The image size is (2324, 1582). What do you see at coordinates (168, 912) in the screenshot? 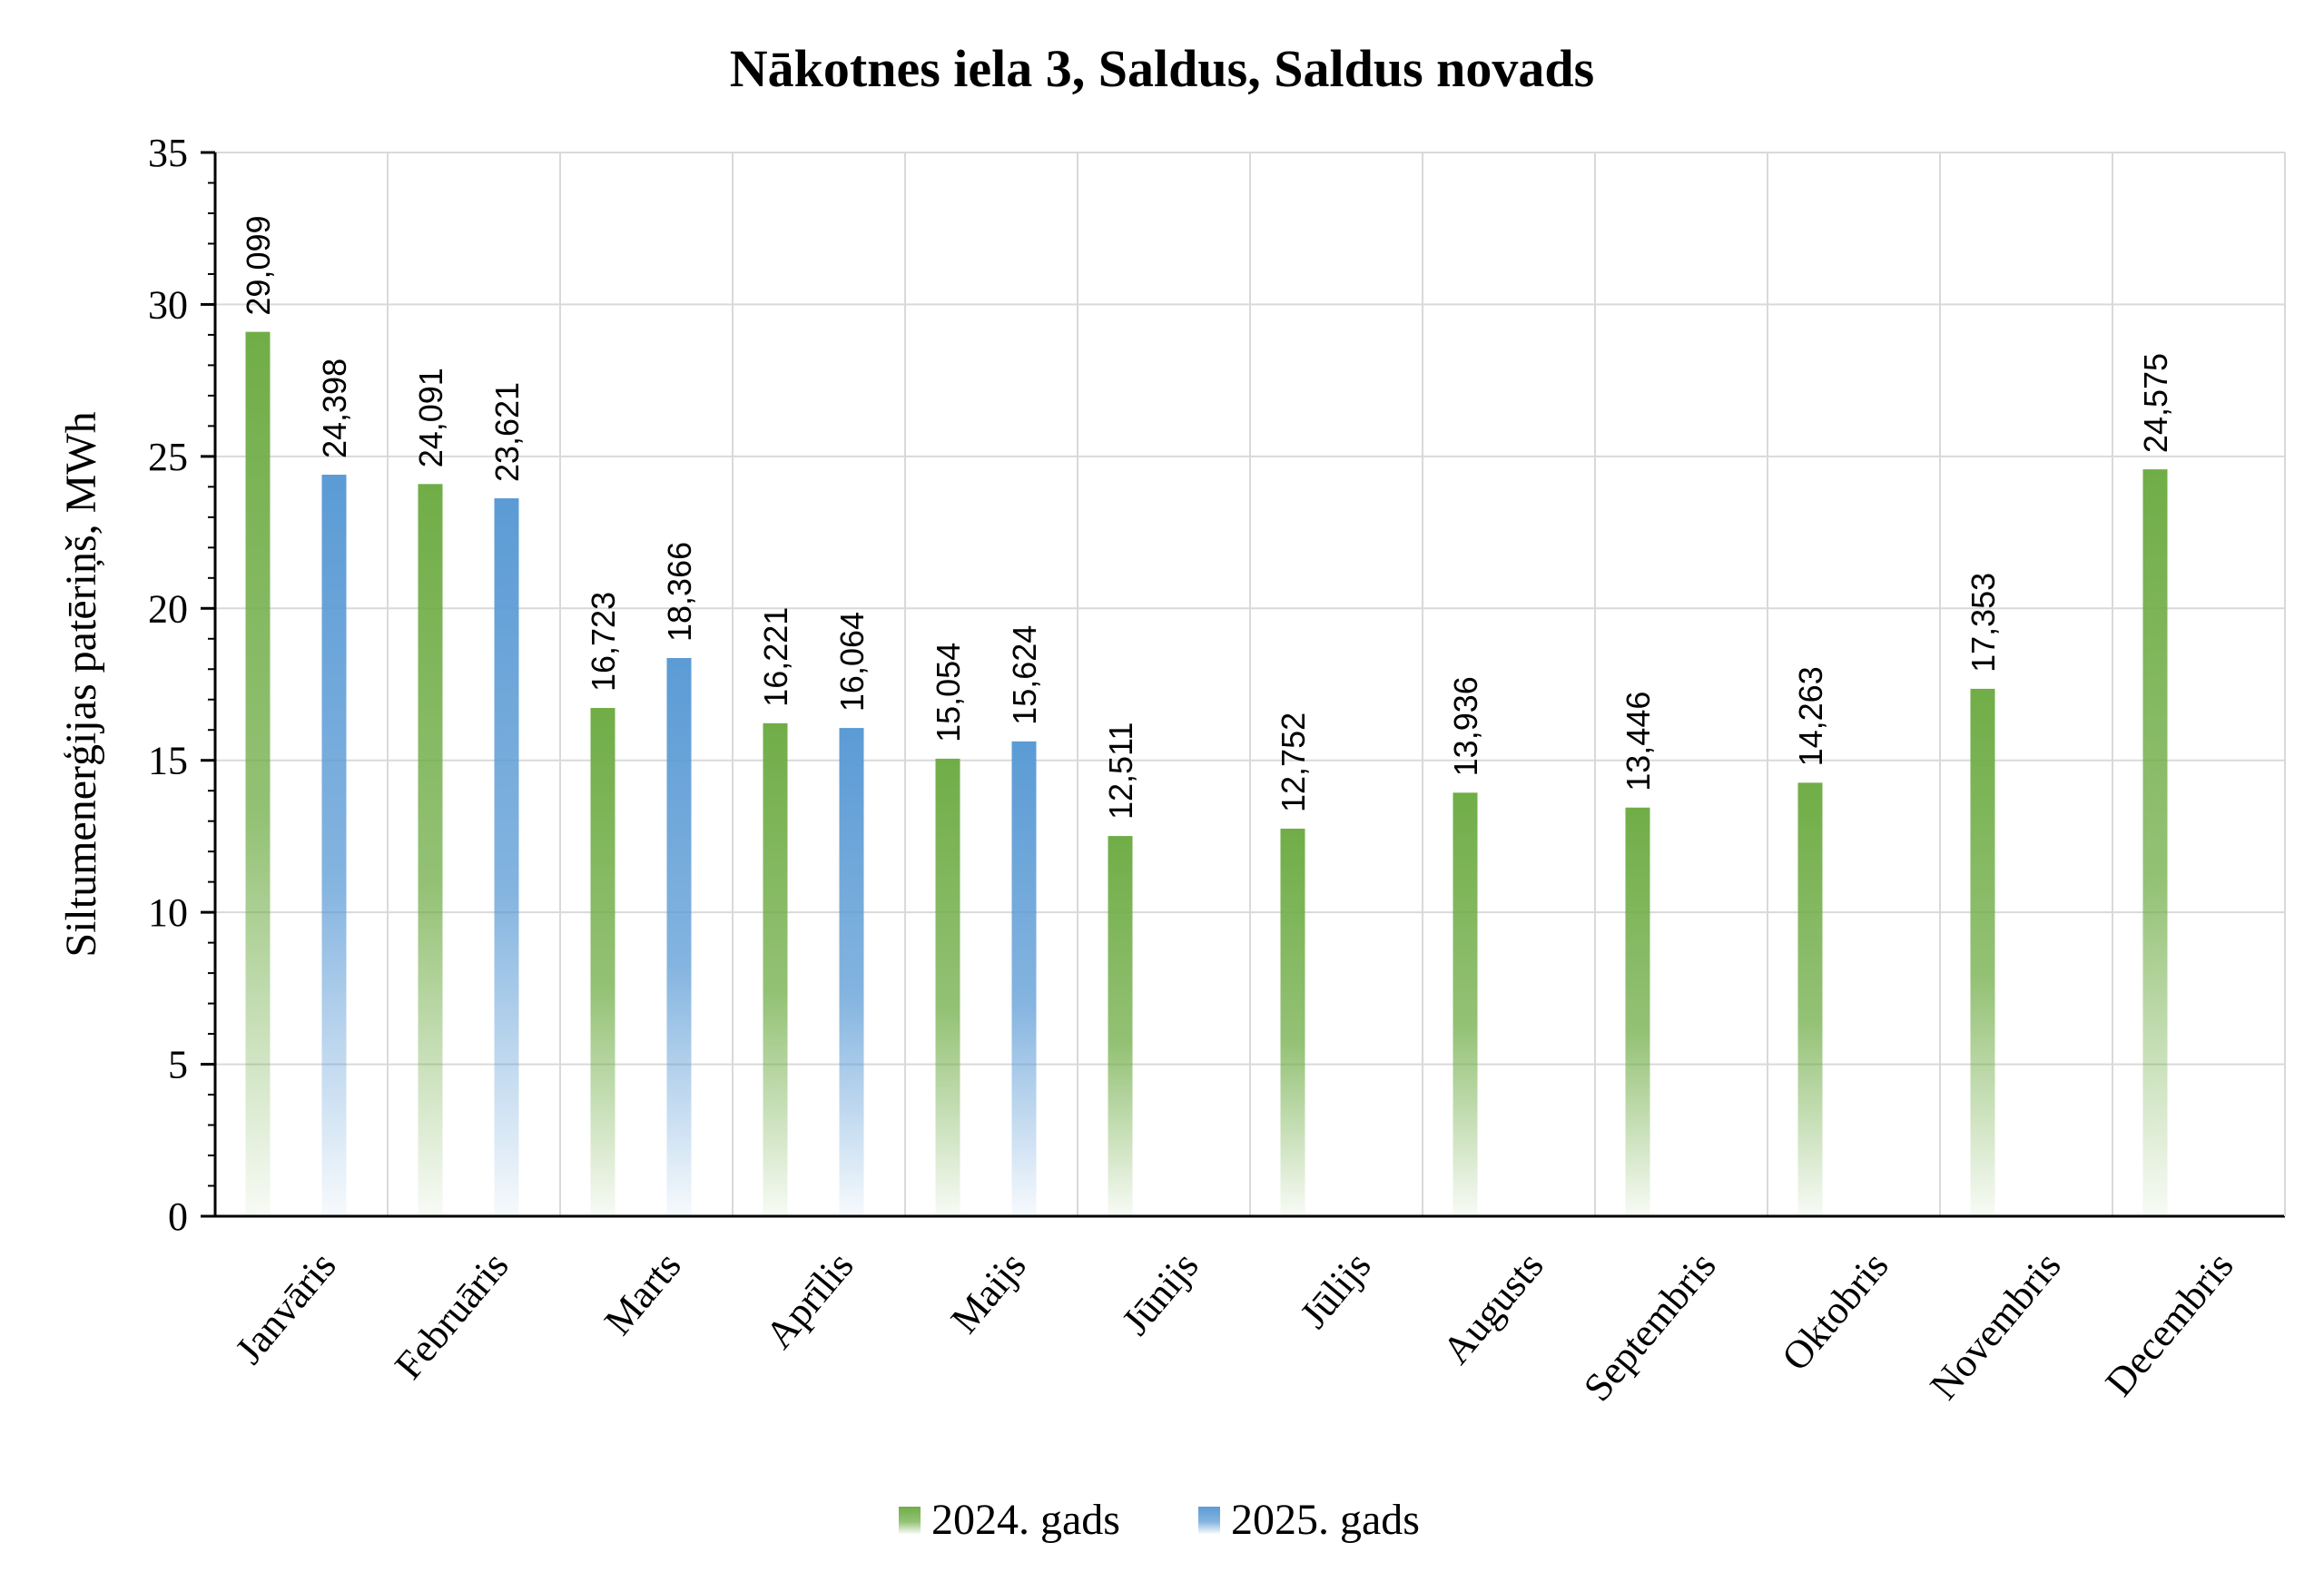
I see `y-tick-label: 10` at bounding box center [168, 912].